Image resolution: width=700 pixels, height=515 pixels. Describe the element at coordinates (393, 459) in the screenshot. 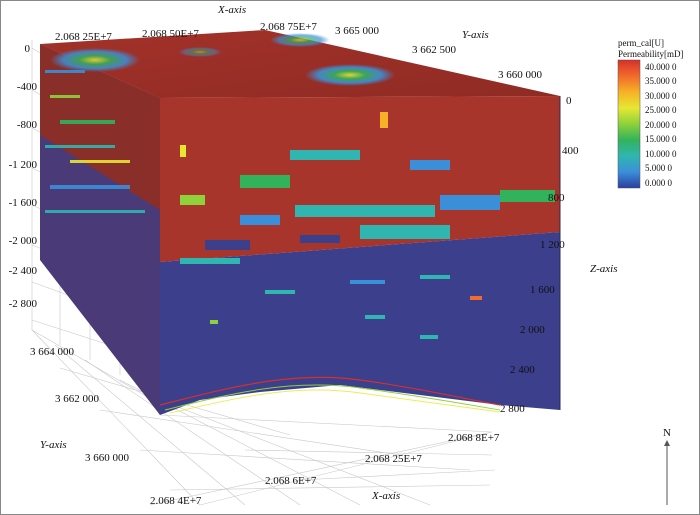

I see `bottom-x-tick: 2.068 25E+7` at that location.